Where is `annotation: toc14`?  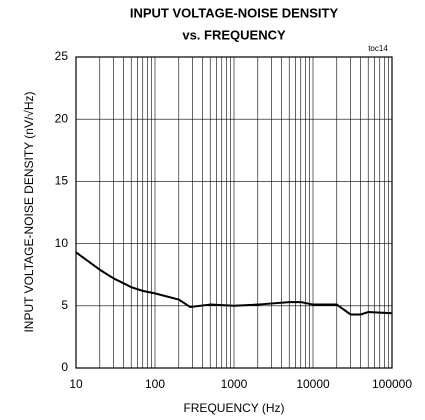 annotation: toc14 is located at coordinates (378, 48).